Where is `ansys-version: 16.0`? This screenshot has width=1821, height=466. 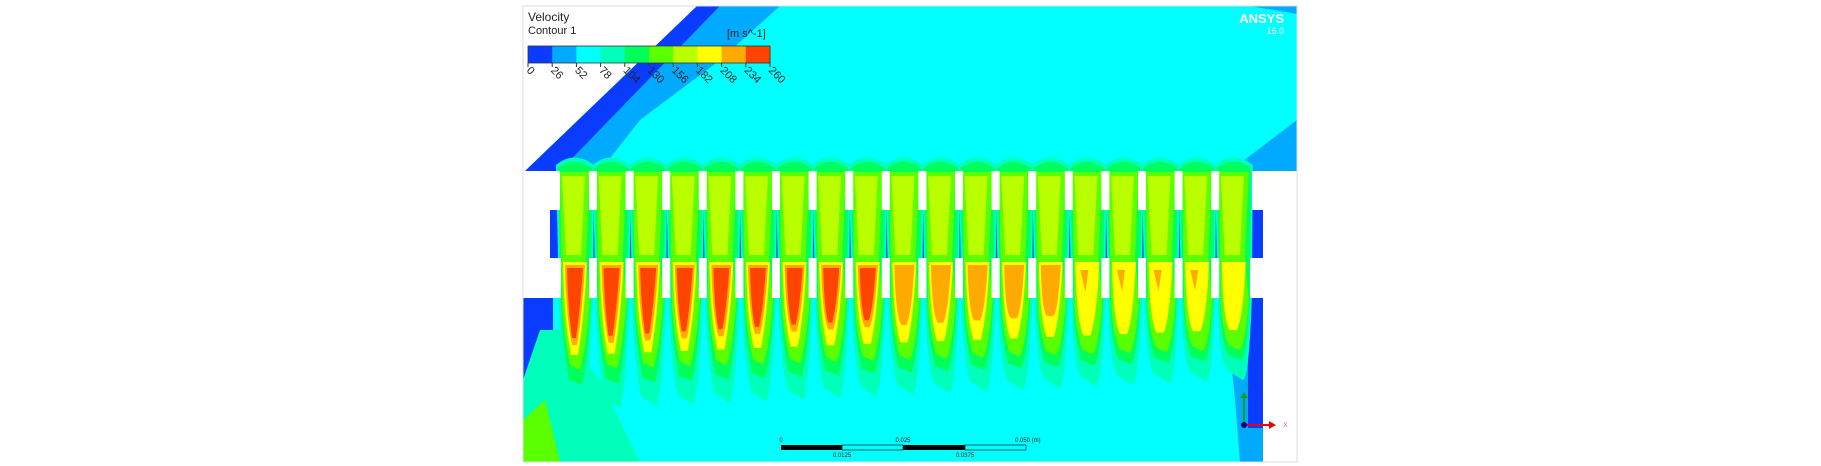
ansys-version: 16.0 is located at coordinates (1275, 31).